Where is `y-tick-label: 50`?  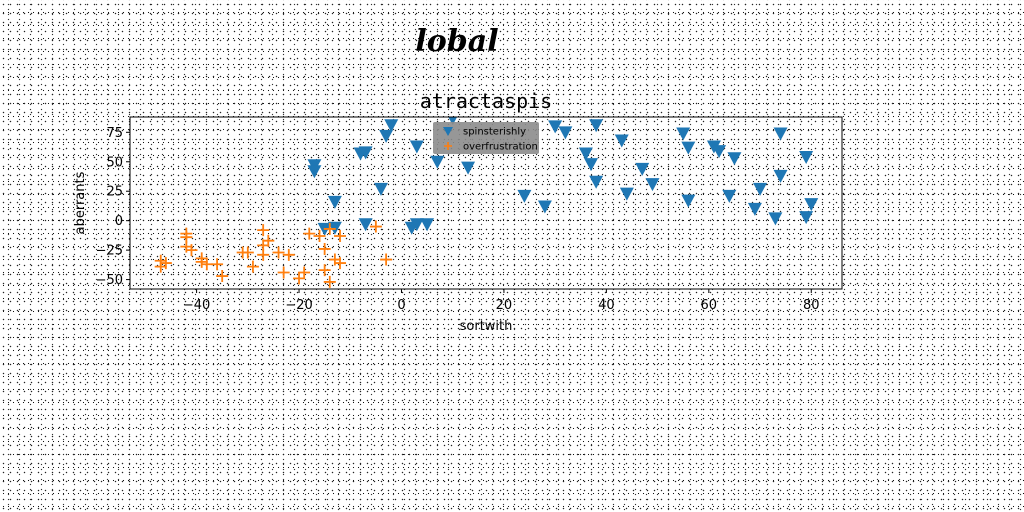 y-tick-label: 50 is located at coordinates (114, 162).